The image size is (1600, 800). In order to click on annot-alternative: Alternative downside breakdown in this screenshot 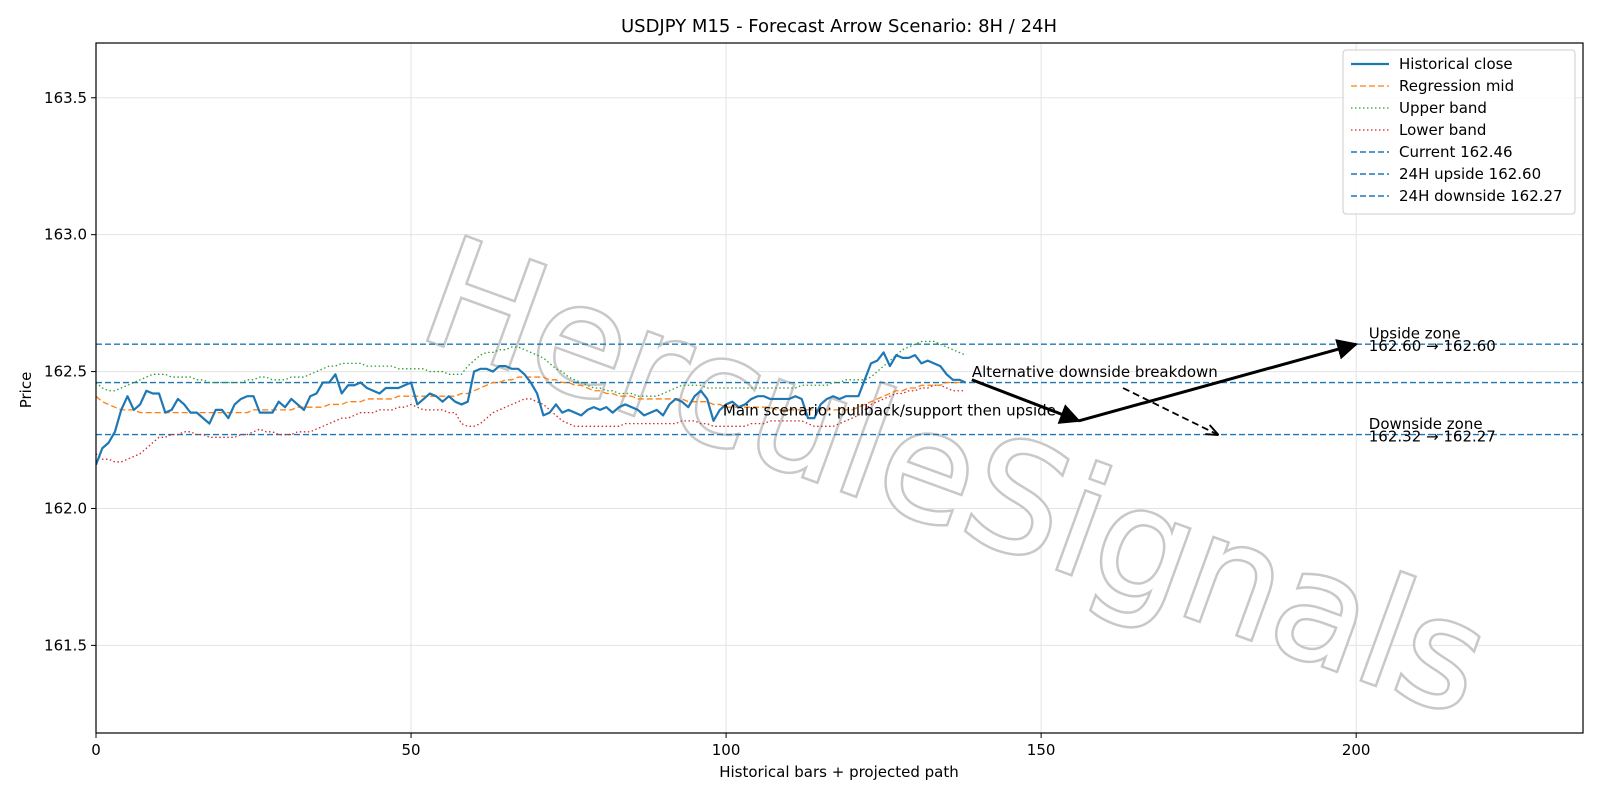, I will do `click(1095, 372)`.